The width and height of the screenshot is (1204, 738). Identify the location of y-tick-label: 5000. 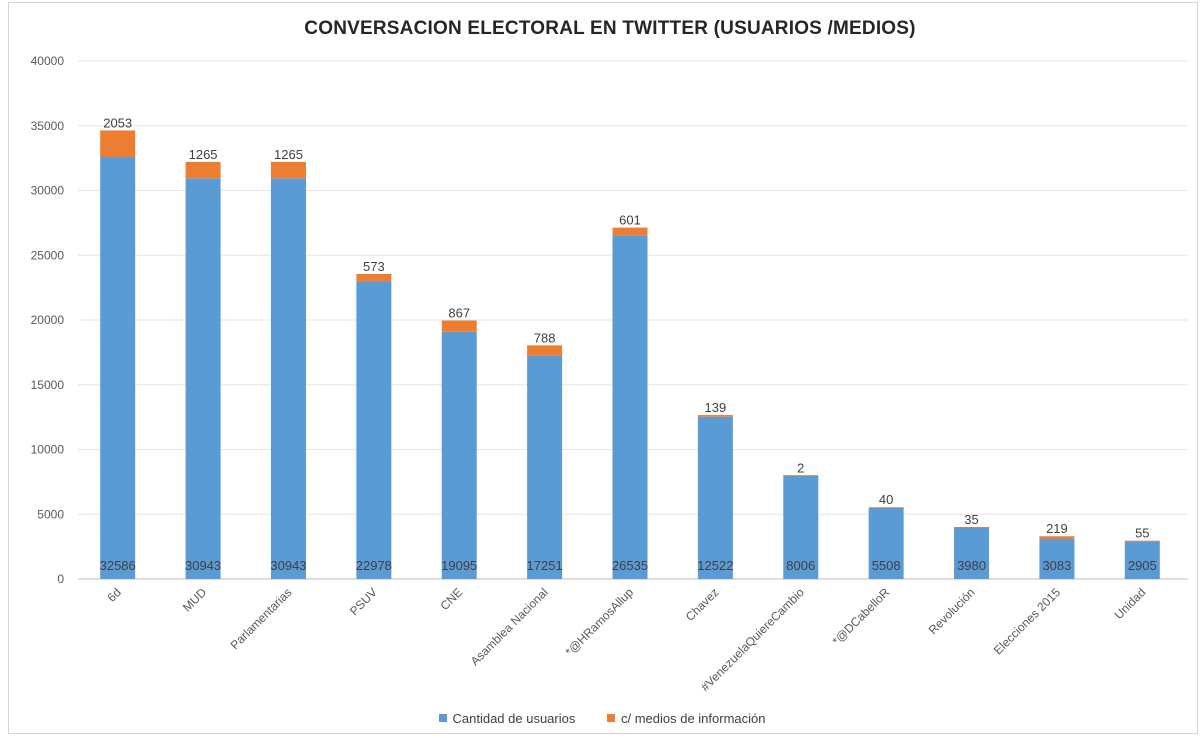
(50, 514).